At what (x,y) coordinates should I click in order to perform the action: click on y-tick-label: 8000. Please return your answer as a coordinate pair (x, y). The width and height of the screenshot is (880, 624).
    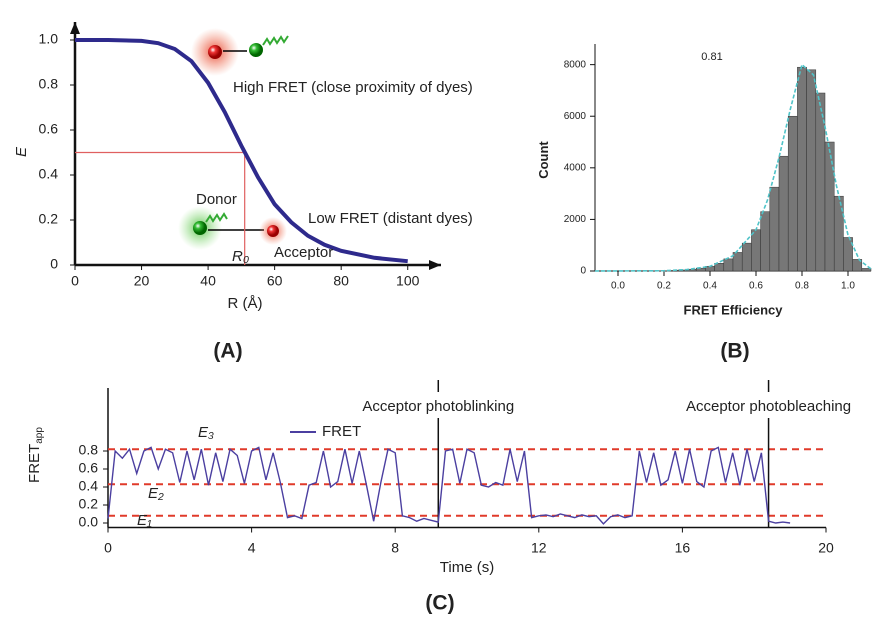
    Looking at the image, I should click on (575, 64).